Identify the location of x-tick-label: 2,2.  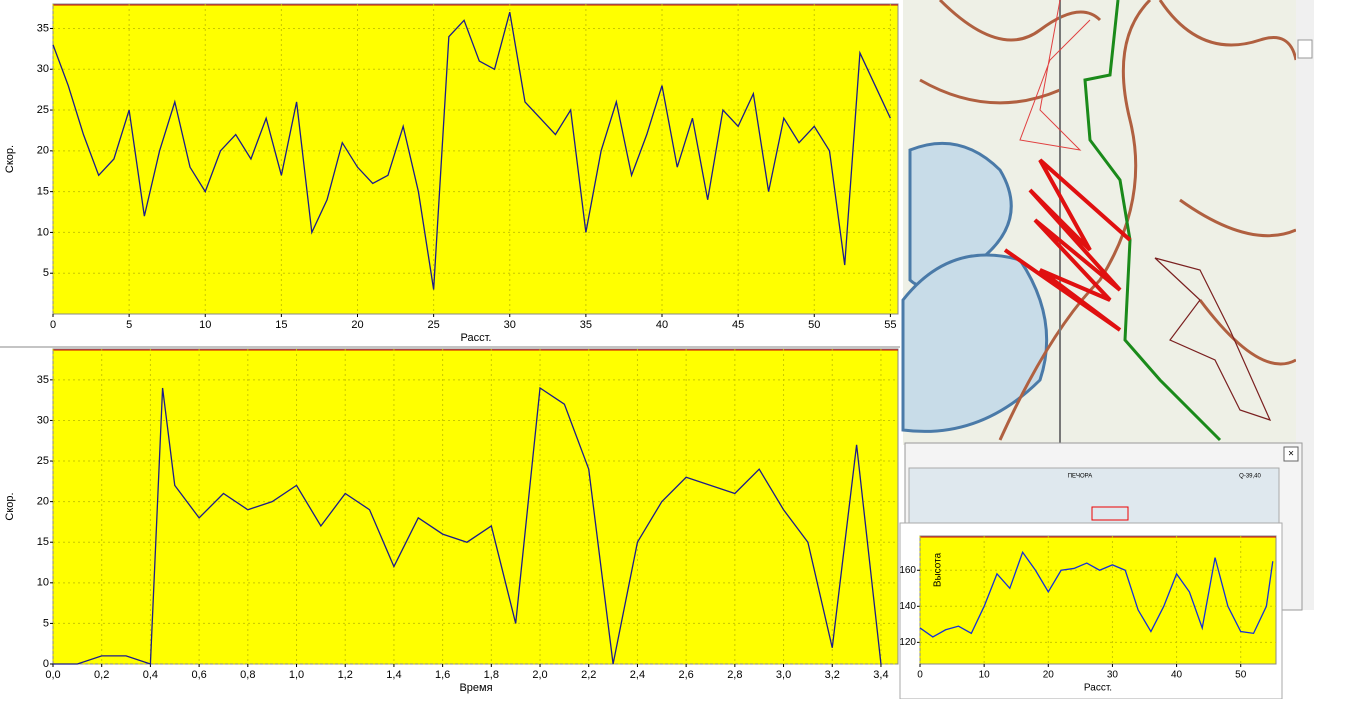
(588, 675).